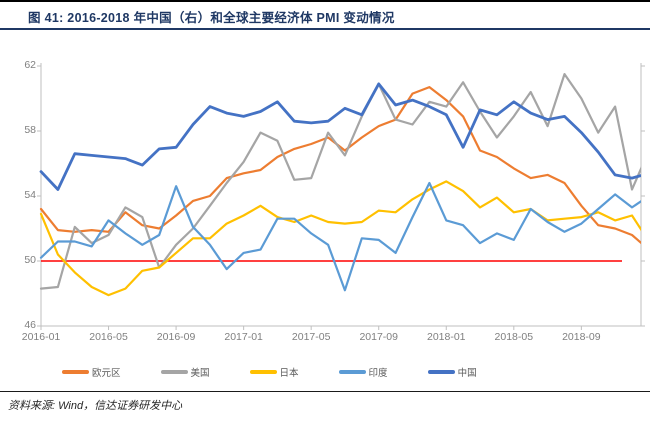 Image resolution: width=650 pixels, height=430 pixels. Describe the element at coordinates (378, 337) in the screenshot. I see `x-axis-tick-label: 2017-09` at that location.